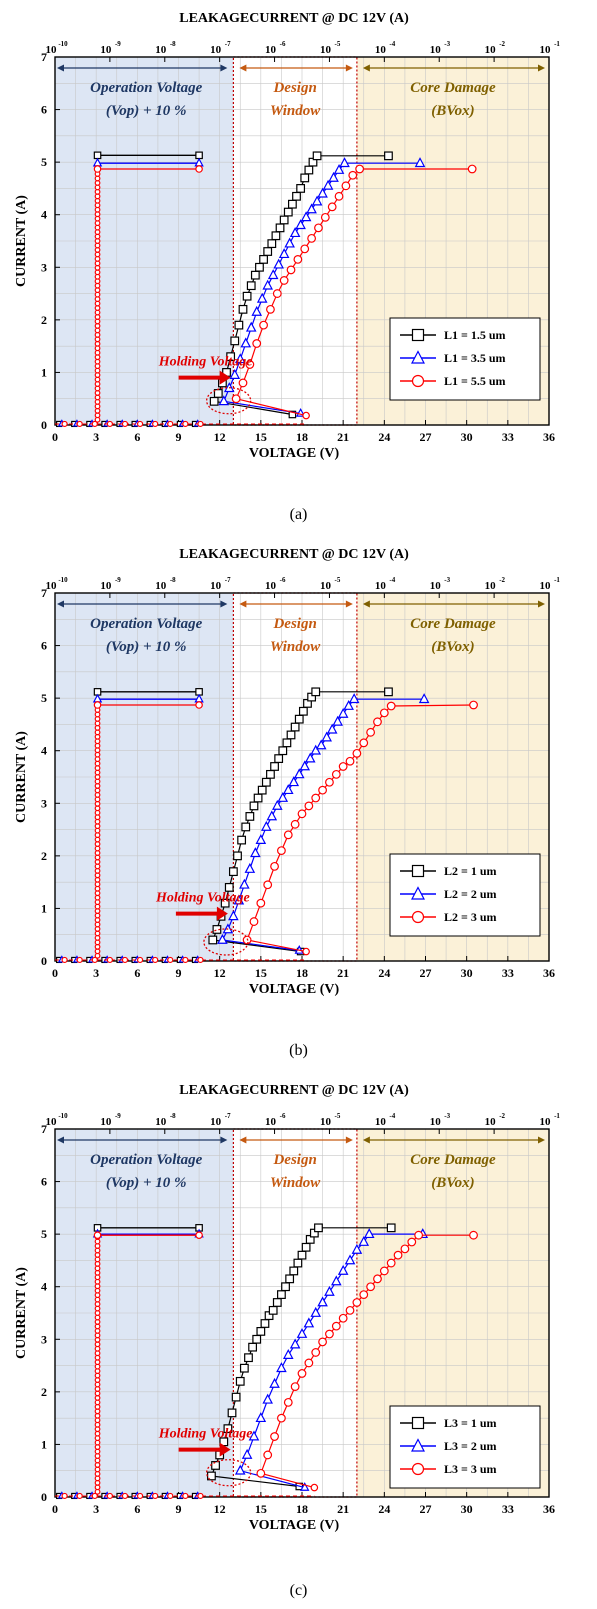 This screenshot has width=597, height=1609. Describe the element at coordinates (298, 1050) in the screenshot. I see `caption-b: (b)` at that location.